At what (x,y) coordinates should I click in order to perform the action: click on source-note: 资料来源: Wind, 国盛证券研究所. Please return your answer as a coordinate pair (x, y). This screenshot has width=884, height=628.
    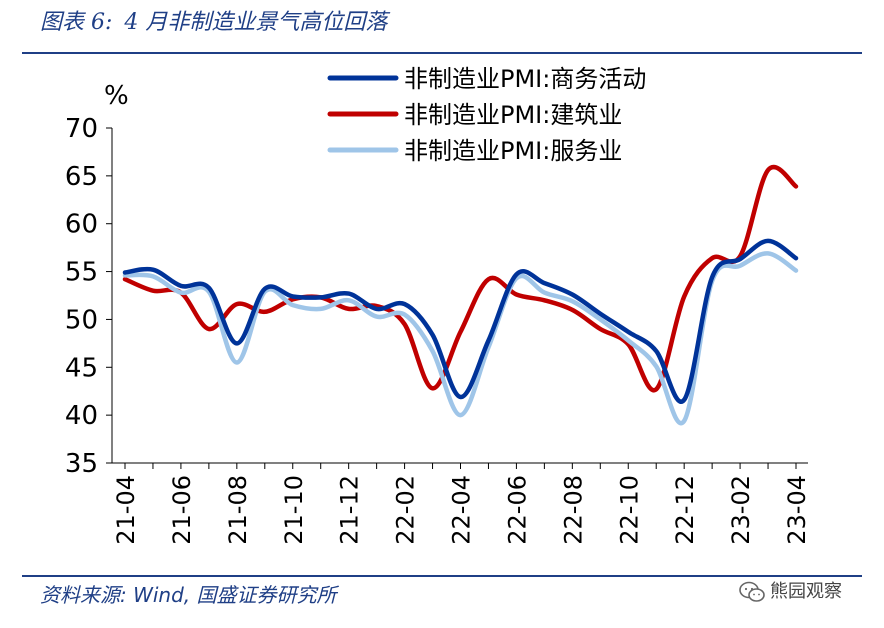
    Looking at the image, I should click on (188, 595).